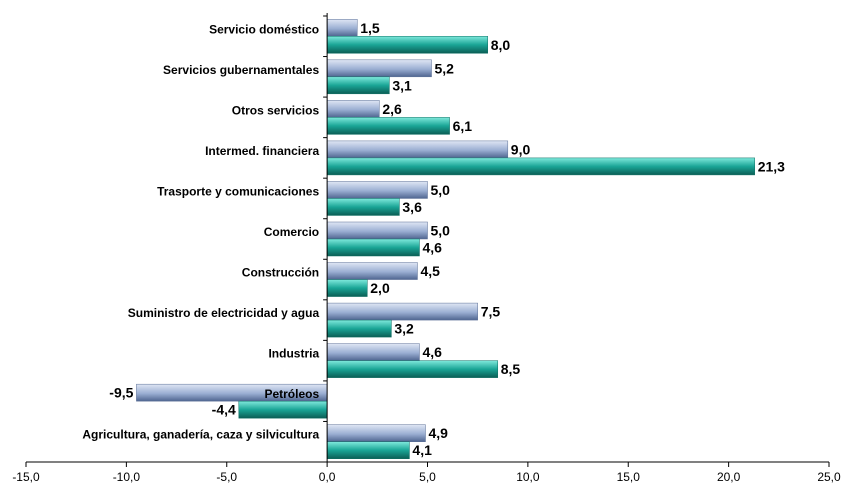 Image resolution: width=844 pixels, height=488 pixels. I want to click on data-label-series1-4: 5,0, so click(441, 190).